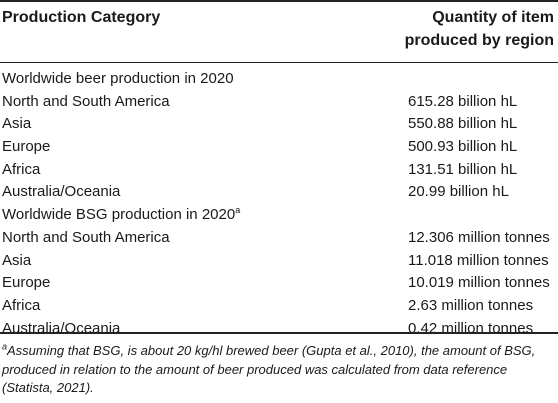  I want to click on value-cell: 500.93 billion hL, so click(463, 147).